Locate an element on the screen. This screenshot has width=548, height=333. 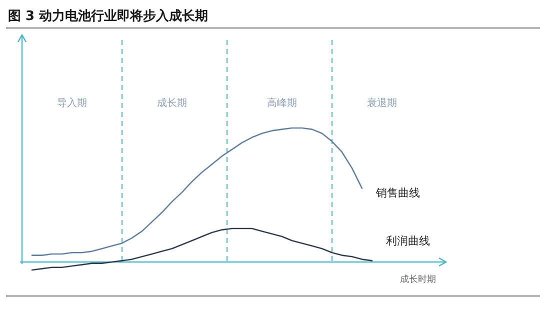
series-label: 利润曲线 is located at coordinates (408, 241).